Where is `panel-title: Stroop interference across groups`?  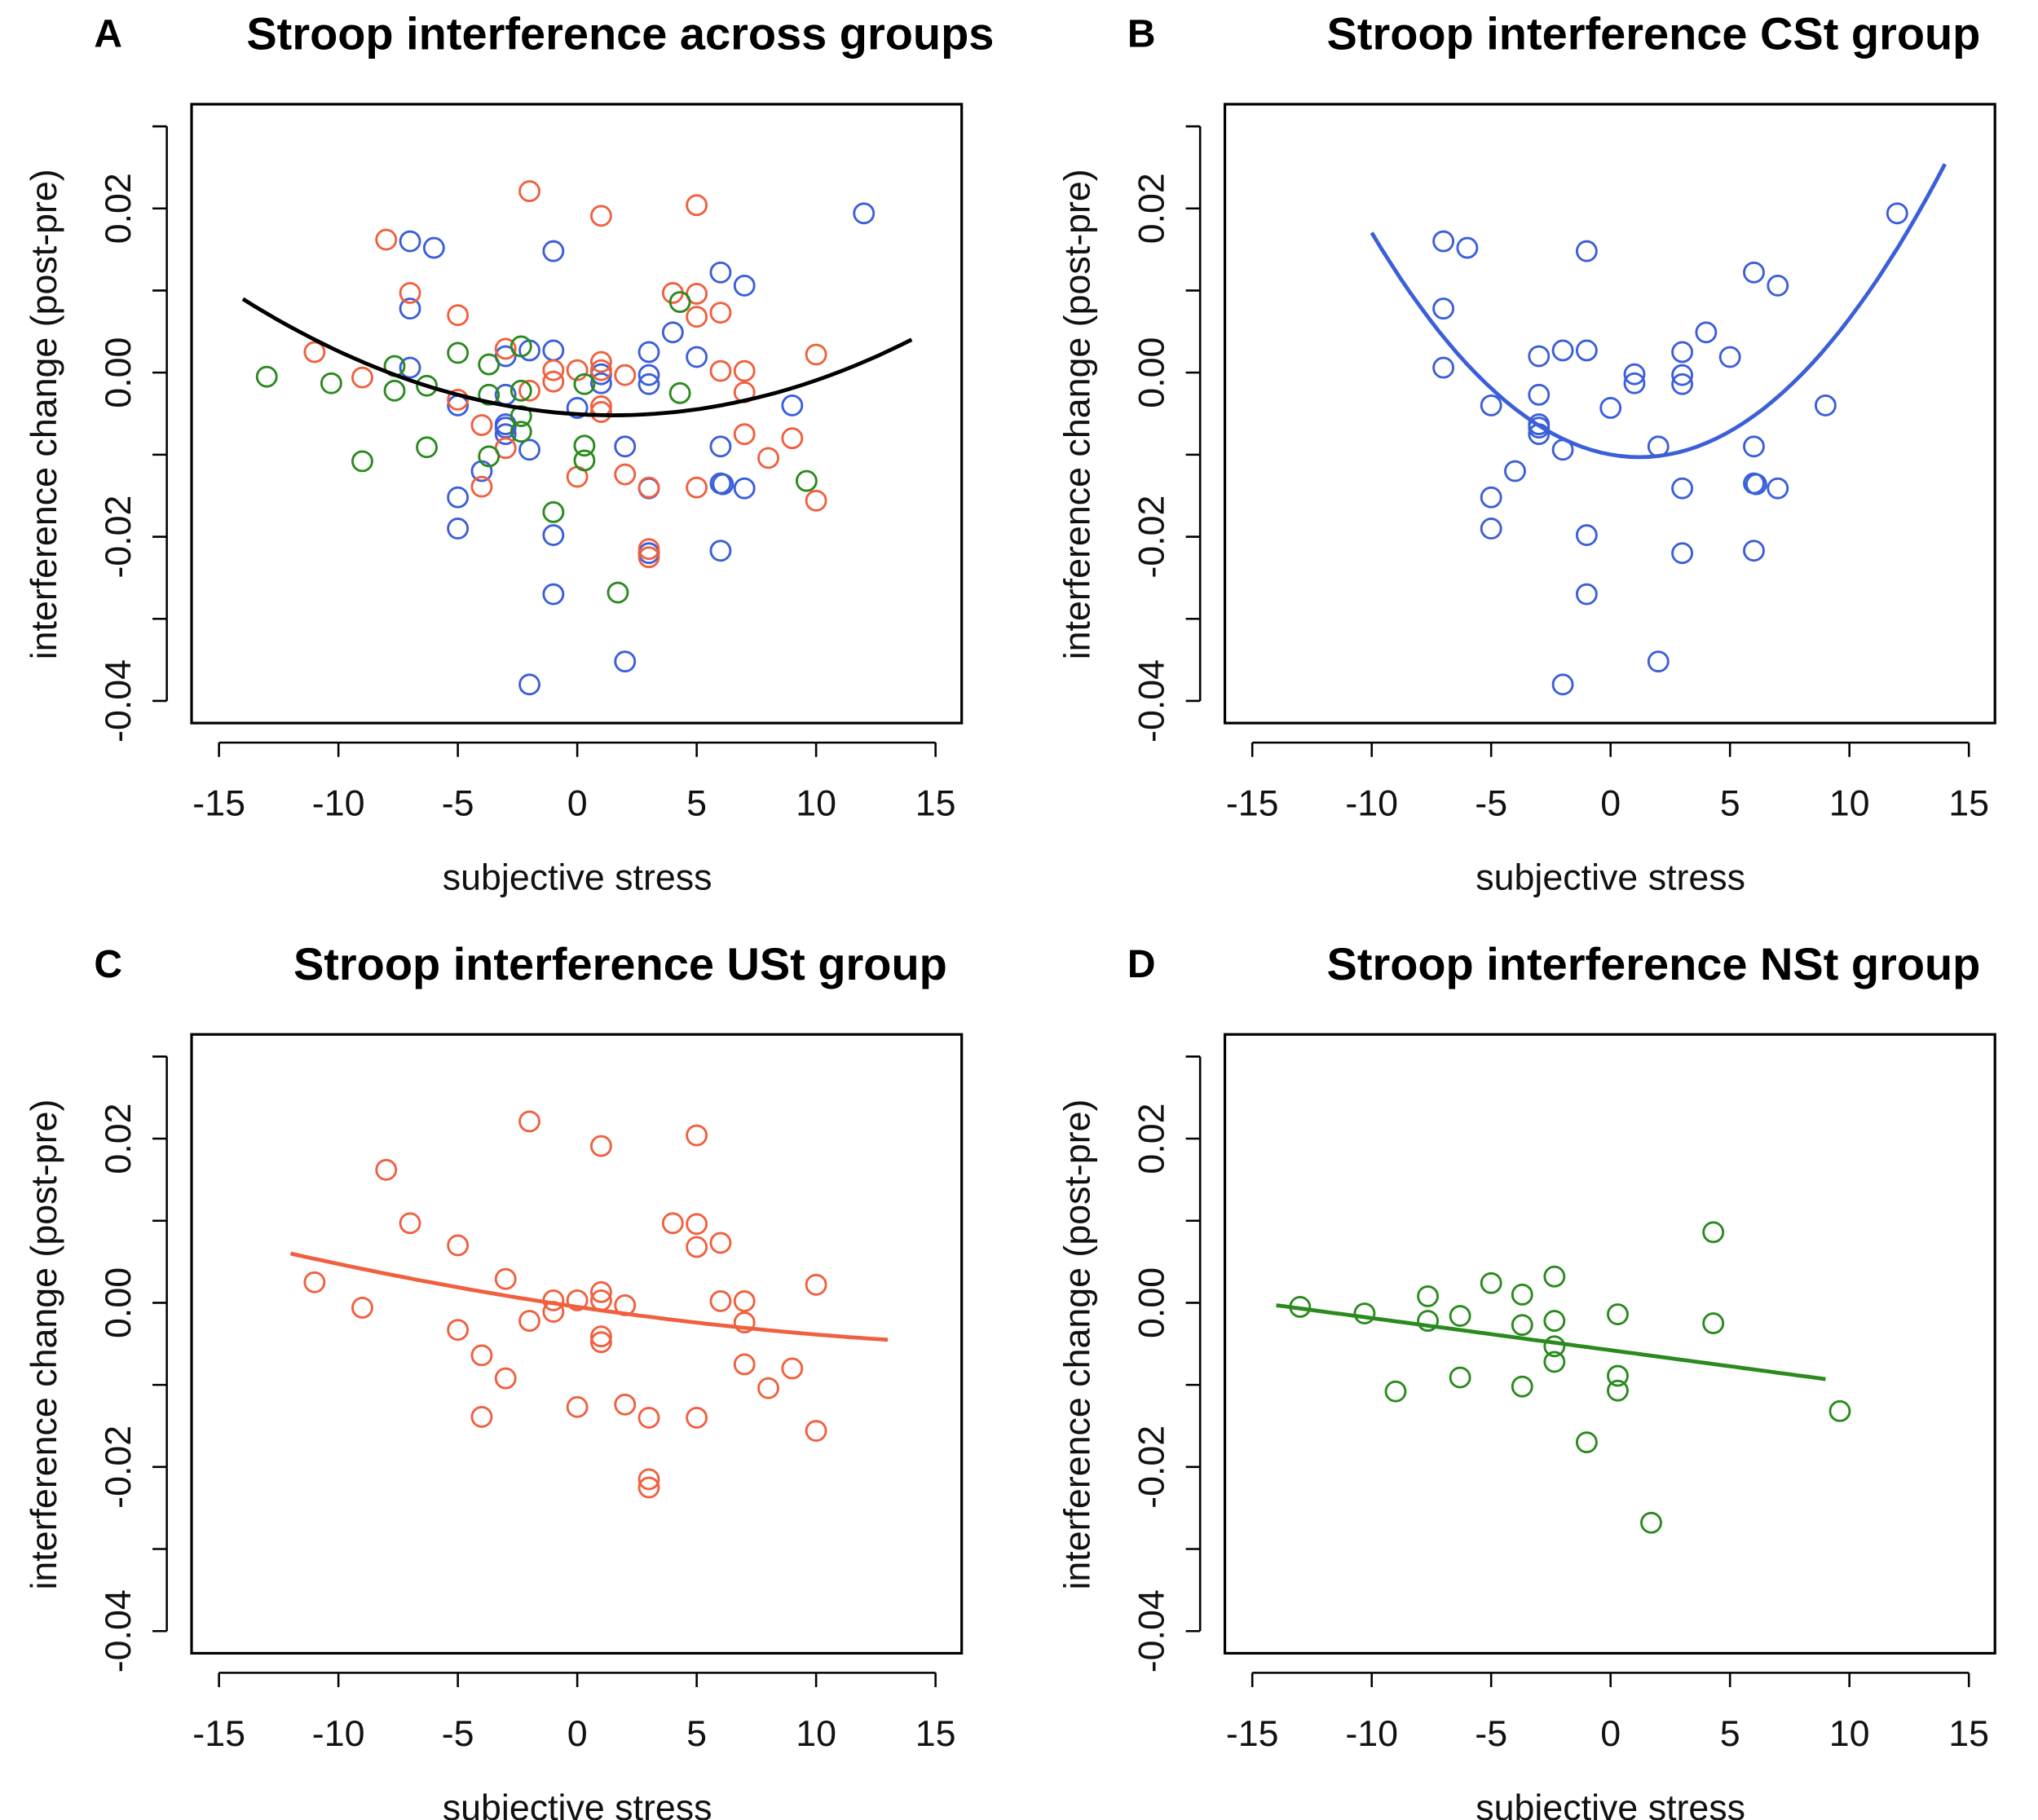 panel-title: Stroop interference across groups is located at coordinates (620, 33).